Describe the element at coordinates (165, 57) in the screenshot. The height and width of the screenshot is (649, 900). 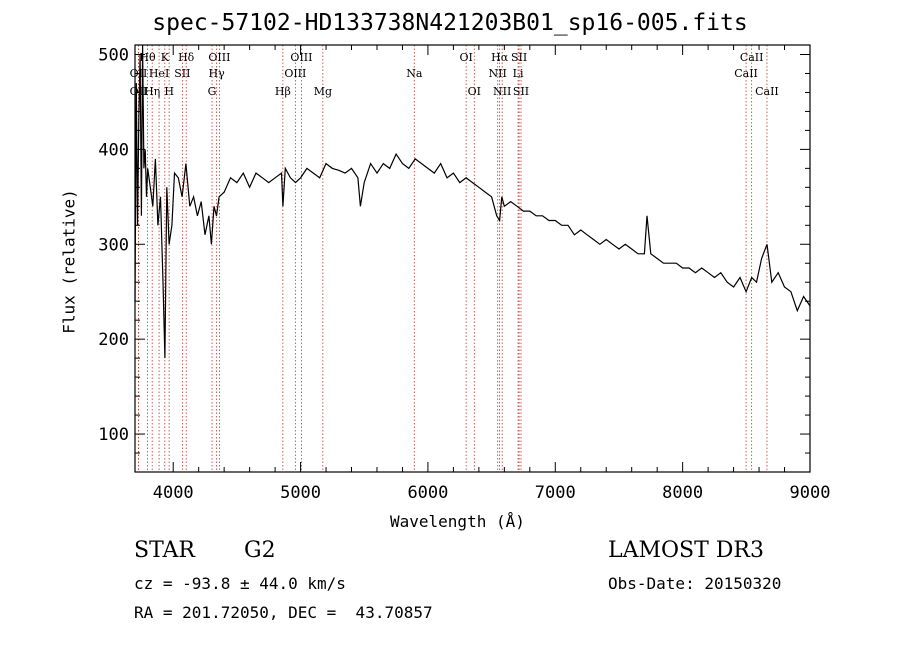
I see `line-marker-label-3: K` at that location.